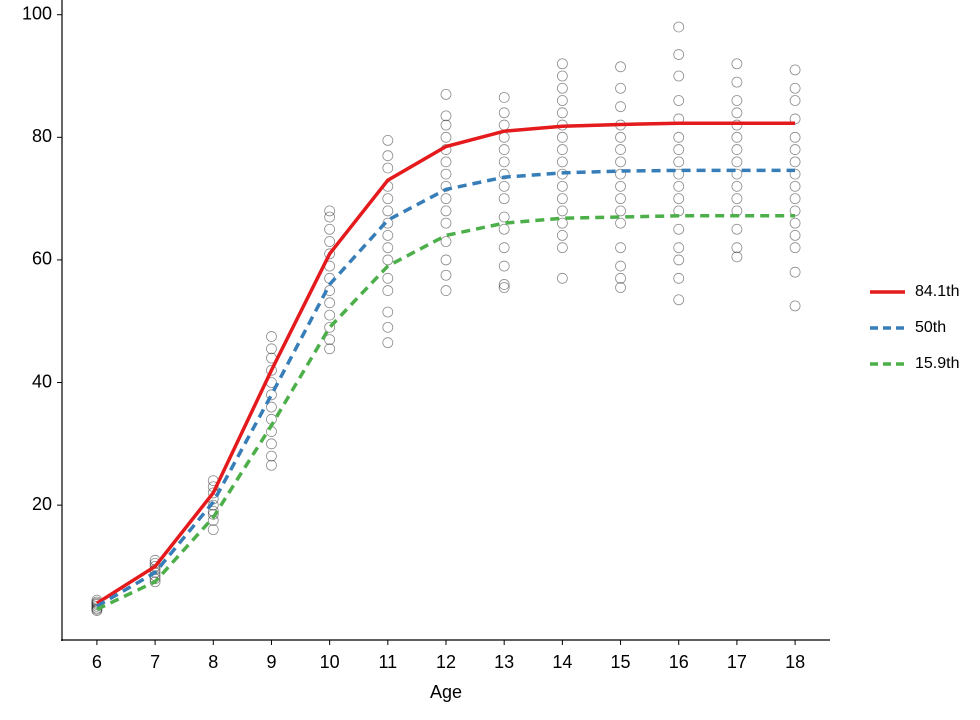  What do you see at coordinates (937, 363) in the screenshot?
I see `legend-label: 15.9th` at bounding box center [937, 363].